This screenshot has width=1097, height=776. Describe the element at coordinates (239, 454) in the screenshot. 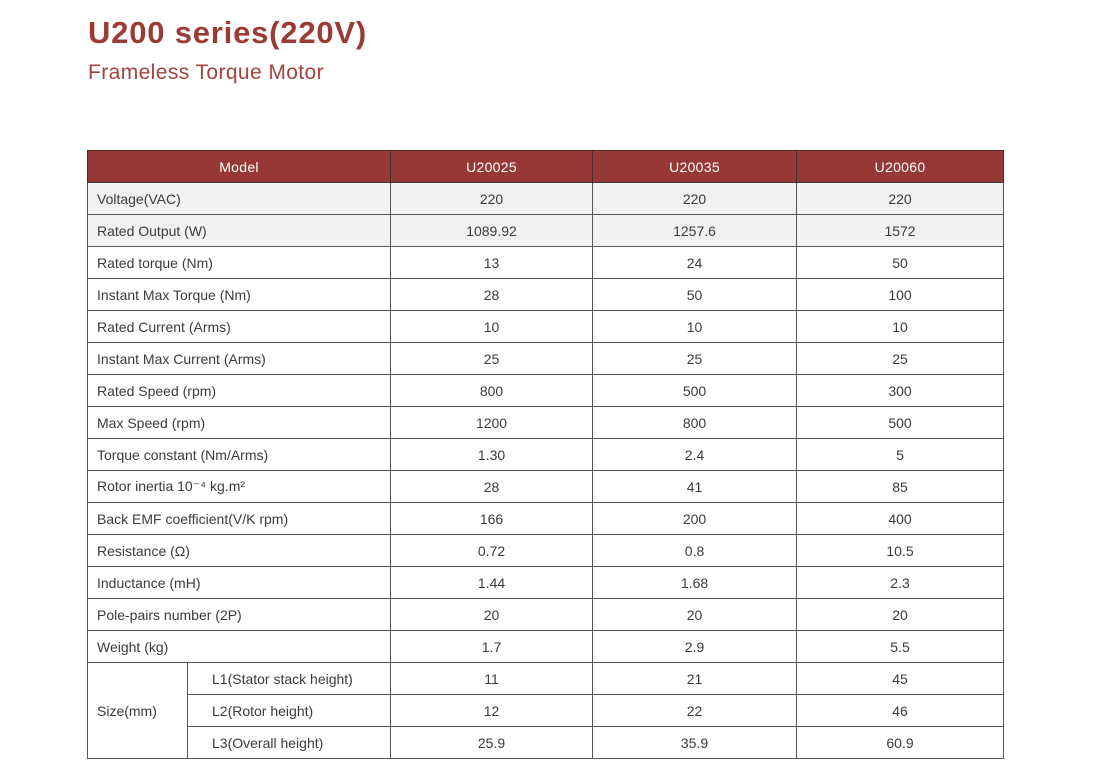

I see `spec-label: Torque constant (Nm/Arms)` at that location.